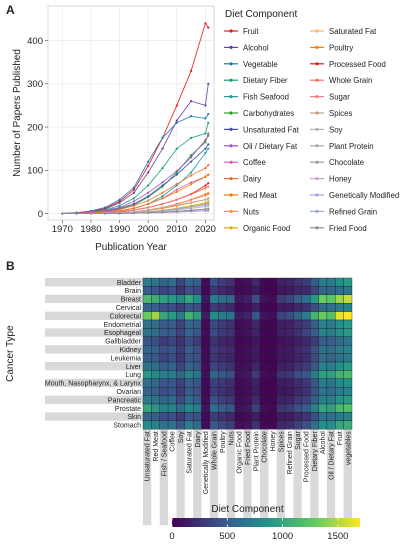 This screenshot has width=401, height=550. I want to click on legend-label: Processed Food, so click(357, 64).